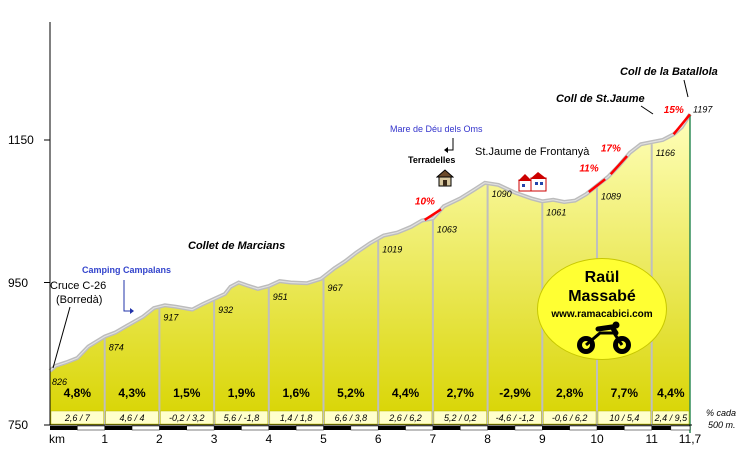  What do you see at coordinates (600, 99) in the screenshot?
I see `place-coll-stjaume: Coll de St.Jaume` at bounding box center [600, 99].